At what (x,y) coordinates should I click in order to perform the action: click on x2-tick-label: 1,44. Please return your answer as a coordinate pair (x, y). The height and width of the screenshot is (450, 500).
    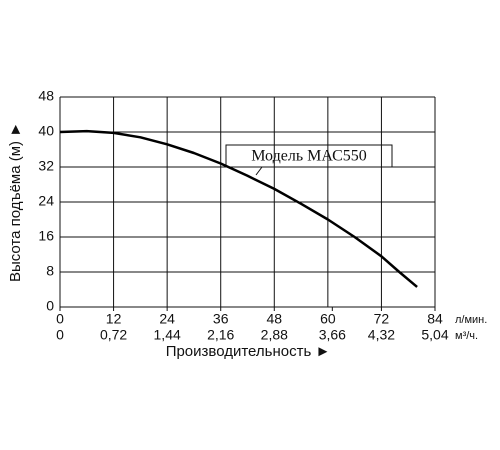
    Looking at the image, I should click on (167, 335).